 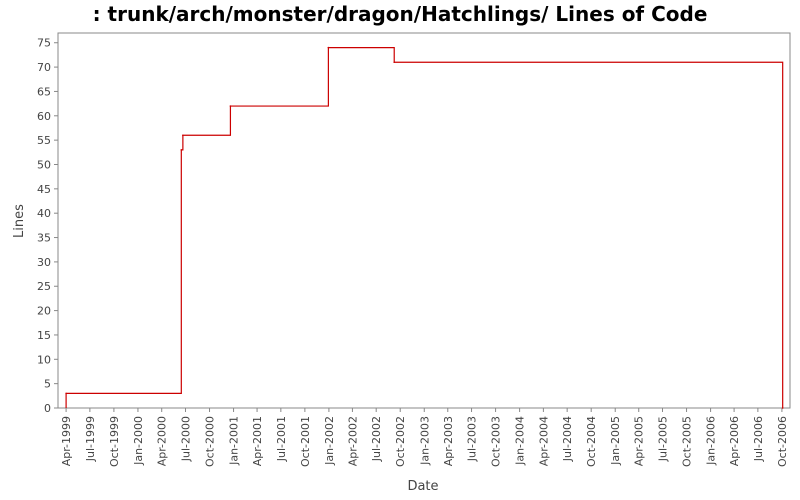 I want to click on x-tick-label: Jan-2001, so click(x=234, y=441).